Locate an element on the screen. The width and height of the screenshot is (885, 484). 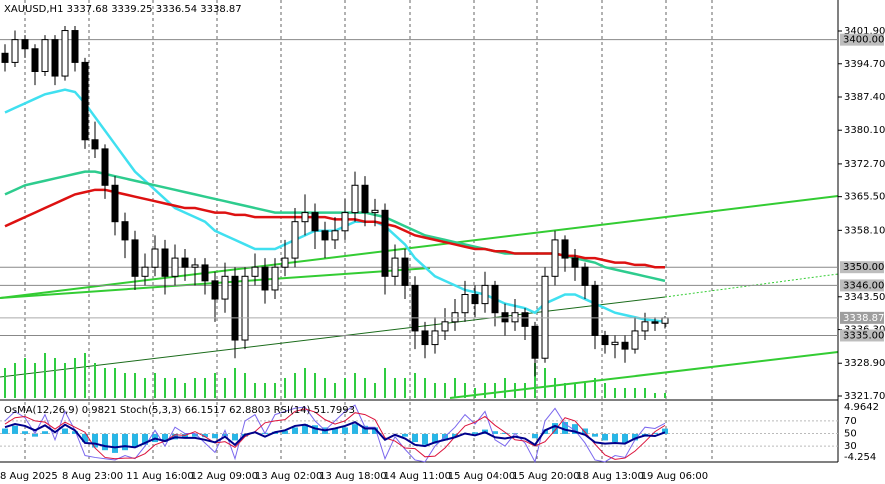
x-tick-label: 12 Aug 09:00 is located at coordinates (224, 476).